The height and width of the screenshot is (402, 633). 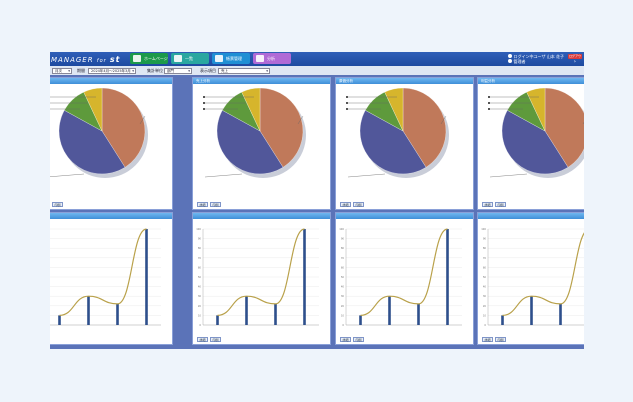 What do you see at coordinates (208, 70) in the screenshot?
I see `filter-label-item: 表示項目` at bounding box center [208, 70].